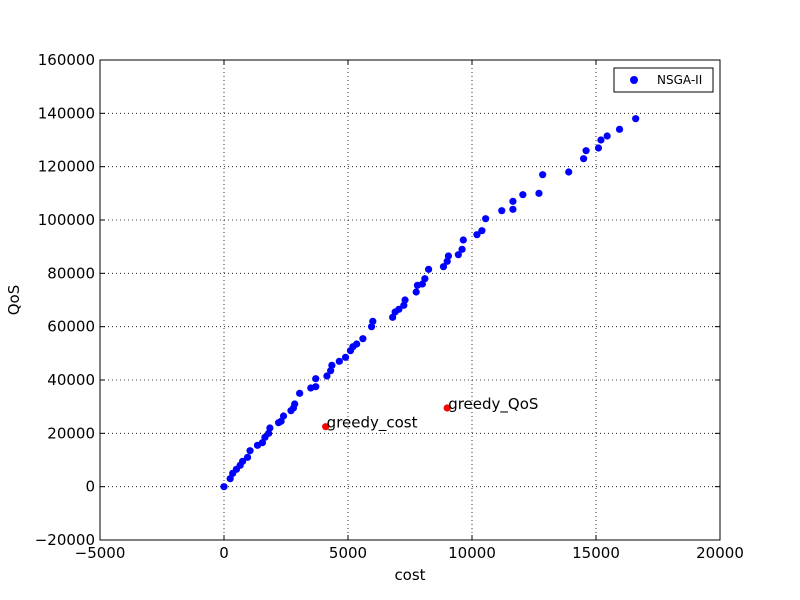 The height and width of the screenshot is (600, 800). I want to click on legend-box, so click(663, 80).